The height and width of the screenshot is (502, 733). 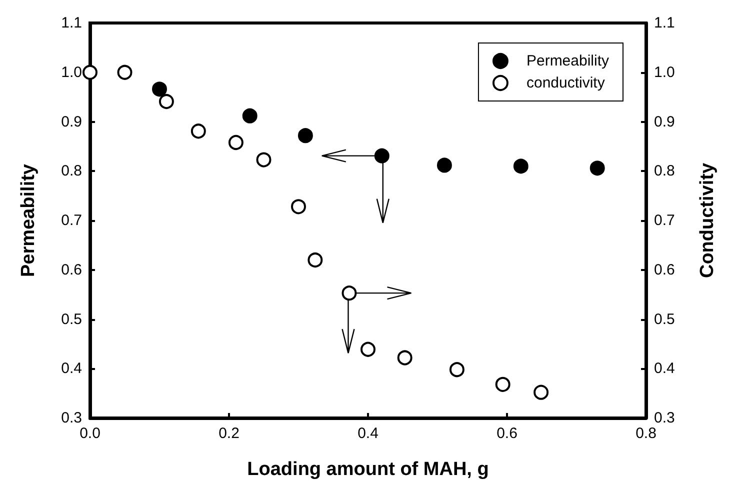 What do you see at coordinates (664, 369) in the screenshot?
I see `y2-tick-label: 0.4` at bounding box center [664, 369].